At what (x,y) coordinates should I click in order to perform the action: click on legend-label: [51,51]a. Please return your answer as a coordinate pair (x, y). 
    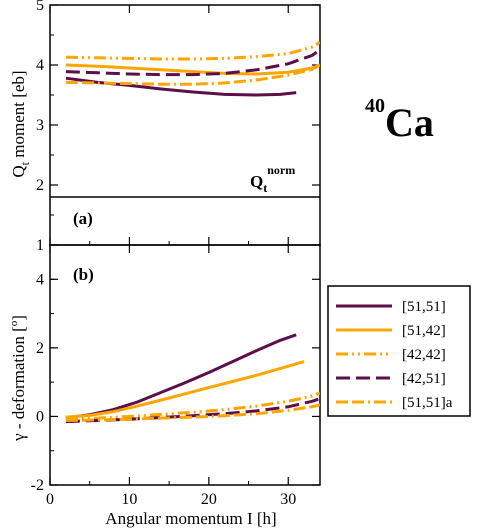
    Looking at the image, I should click on (427, 403).